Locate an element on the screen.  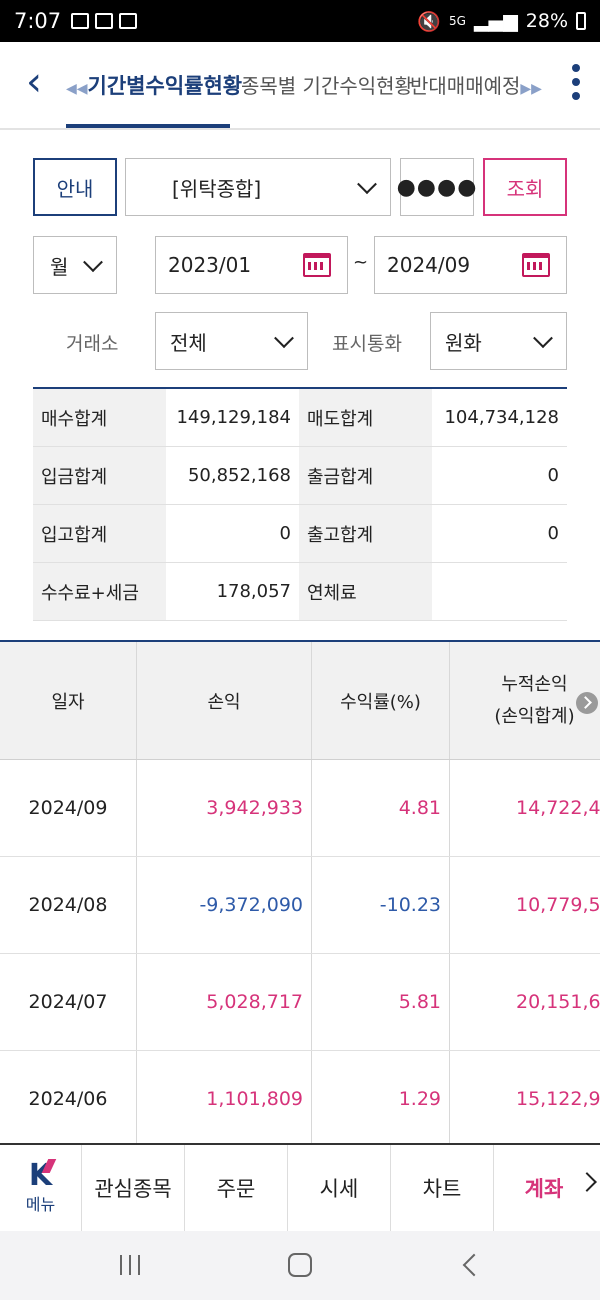
scroll-right-icon is located at coordinates (587, 703).